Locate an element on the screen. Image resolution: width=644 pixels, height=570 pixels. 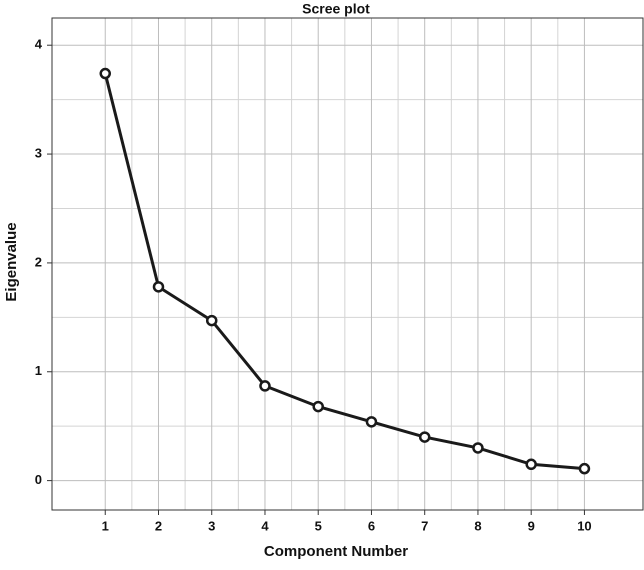
y-tick-label: 0 is located at coordinates (38, 479).